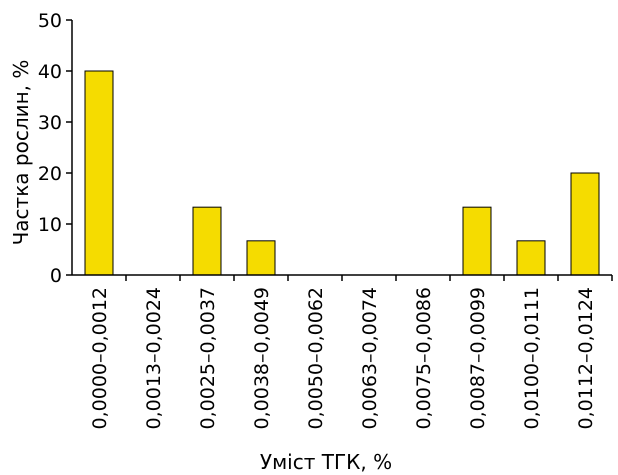  Describe the element at coordinates (316, 358) in the screenshot. I see `x-tick-label: 0,0050–0,0062` at that location.